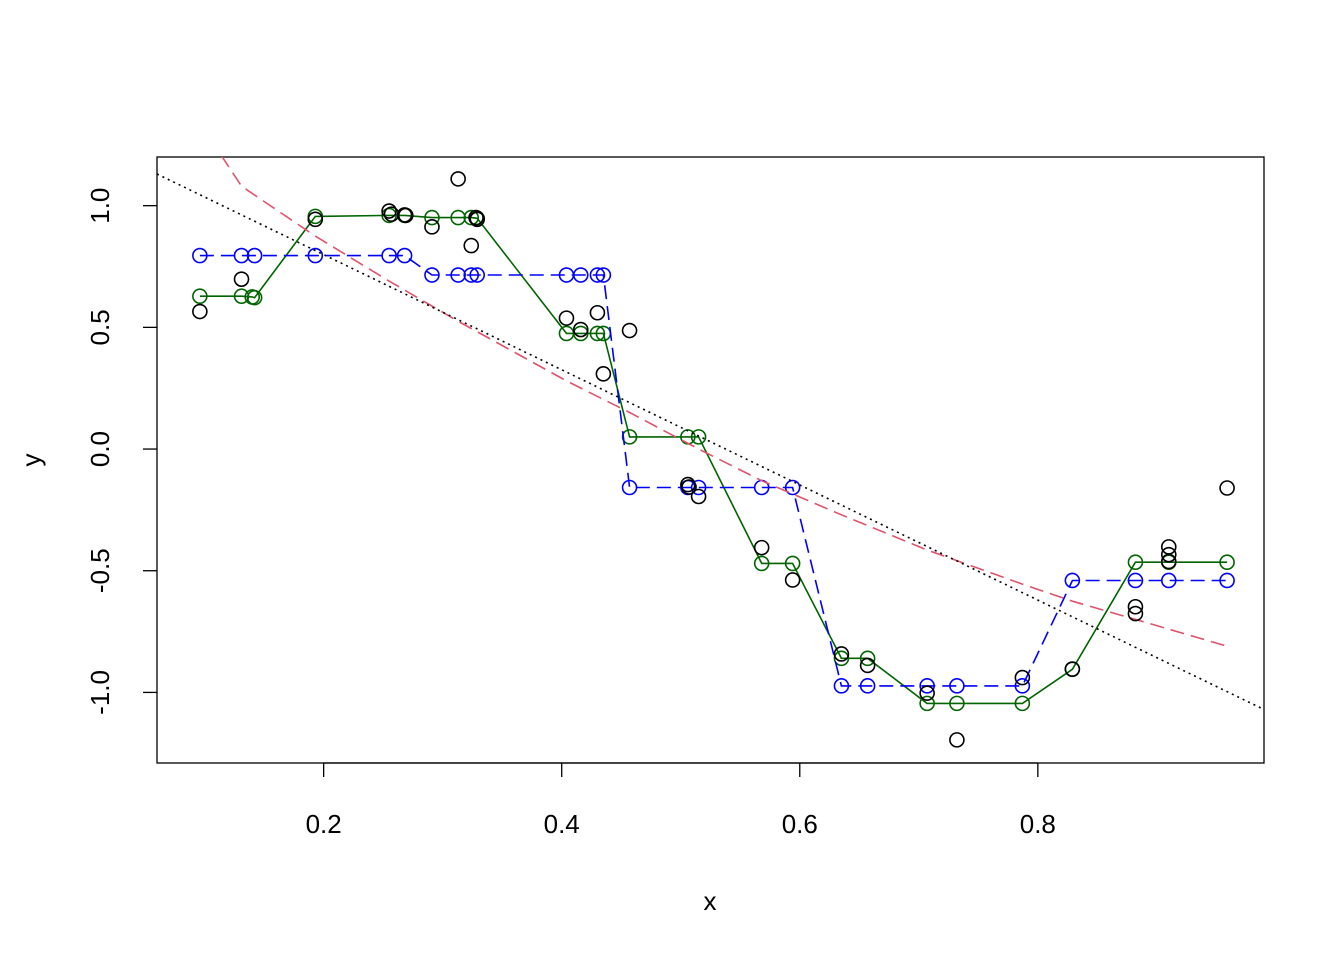  What do you see at coordinates (100, 327) in the screenshot?
I see `y-tick-label: 0.5` at bounding box center [100, 327].